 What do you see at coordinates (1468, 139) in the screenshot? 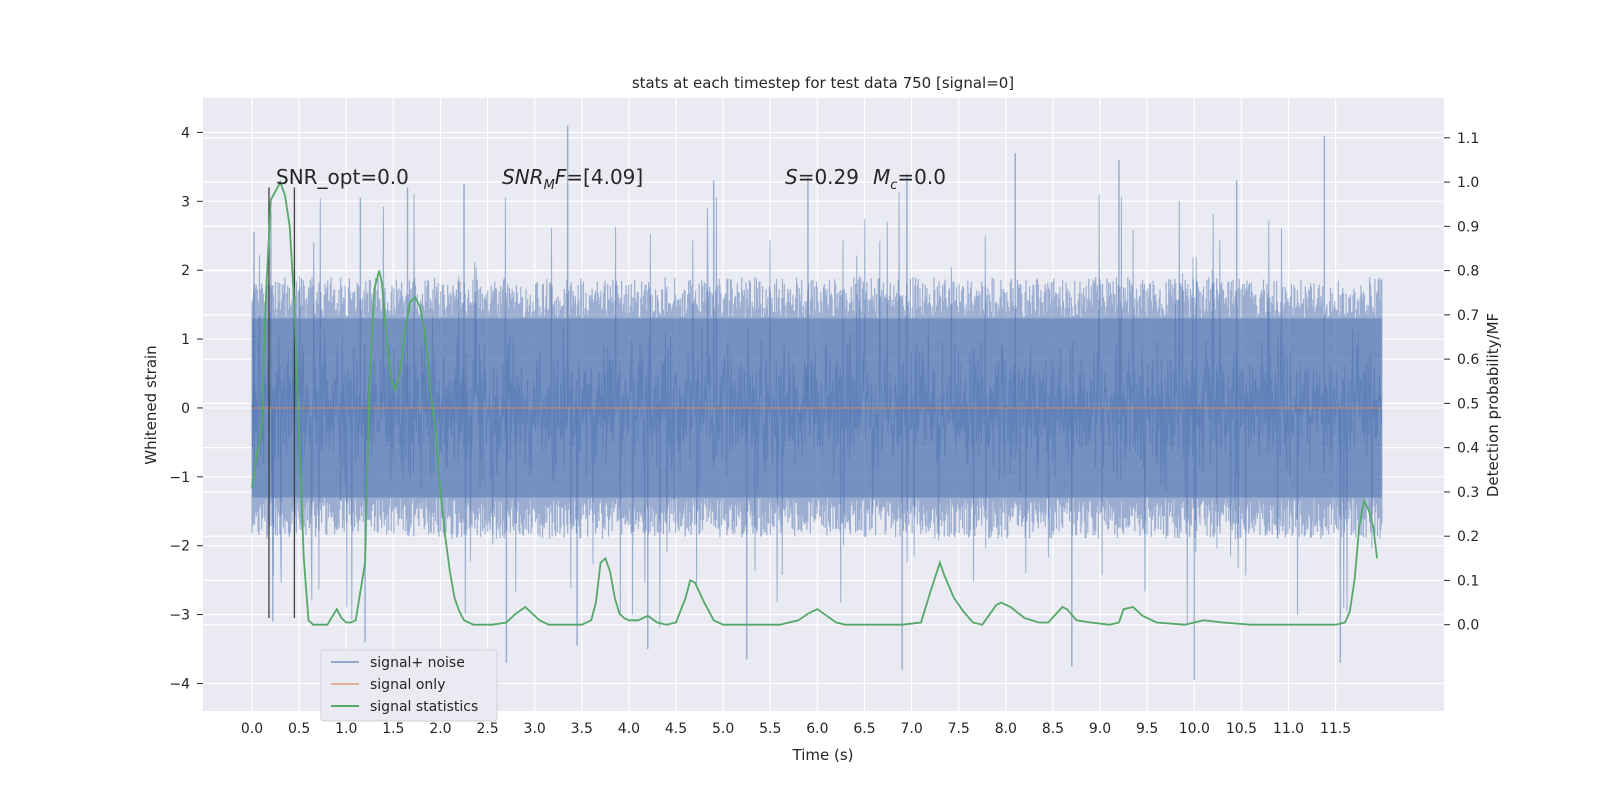
I see `y2-tick-label-11: 1.1` at bounding box center [1468, 139].